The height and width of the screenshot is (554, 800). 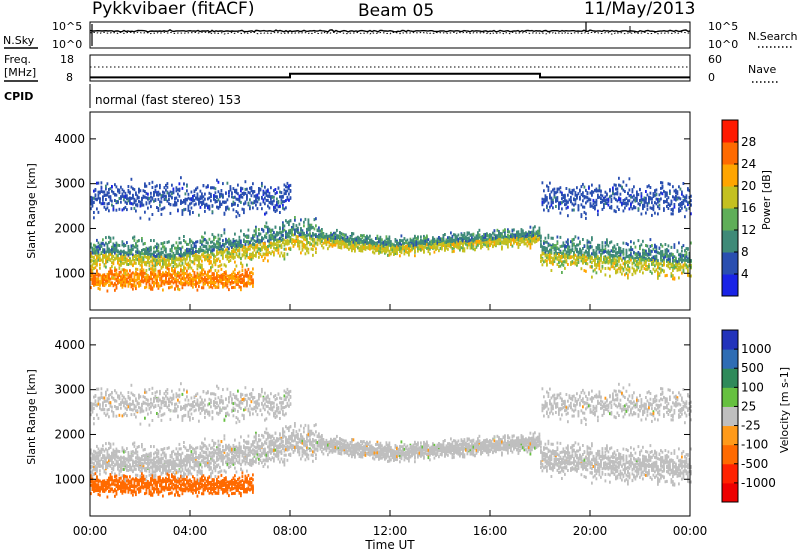 What do you see at coordinates (173, 9) in the screenshot?
I see `radar-title: Pykkvibaer (fitACF)` at bounding box center [173, 9].